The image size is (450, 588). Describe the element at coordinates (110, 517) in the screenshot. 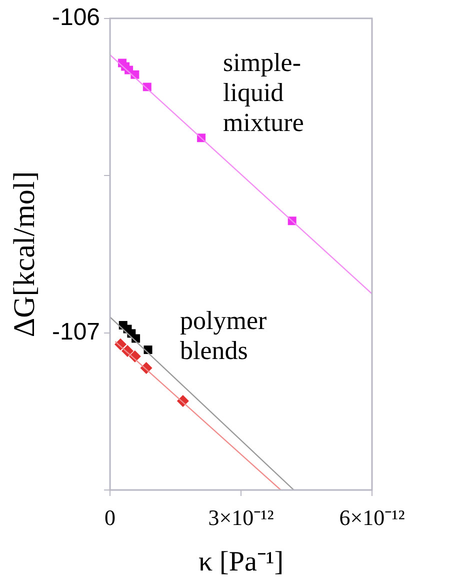

I see `x-tick-label: 0` at that location.